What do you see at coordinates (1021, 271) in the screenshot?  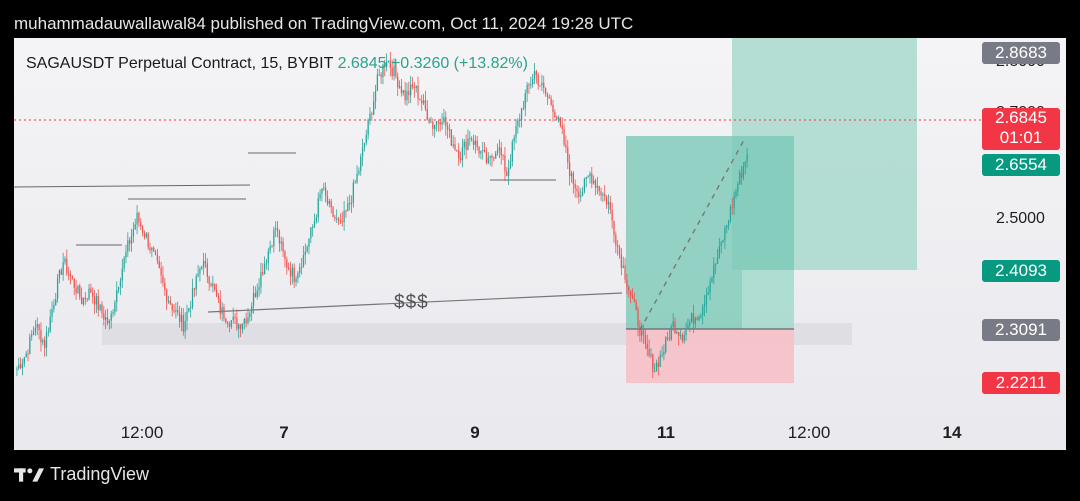 I see `price-tag-projection-bottom: 2.4093` at bounding box center [1021, 271].